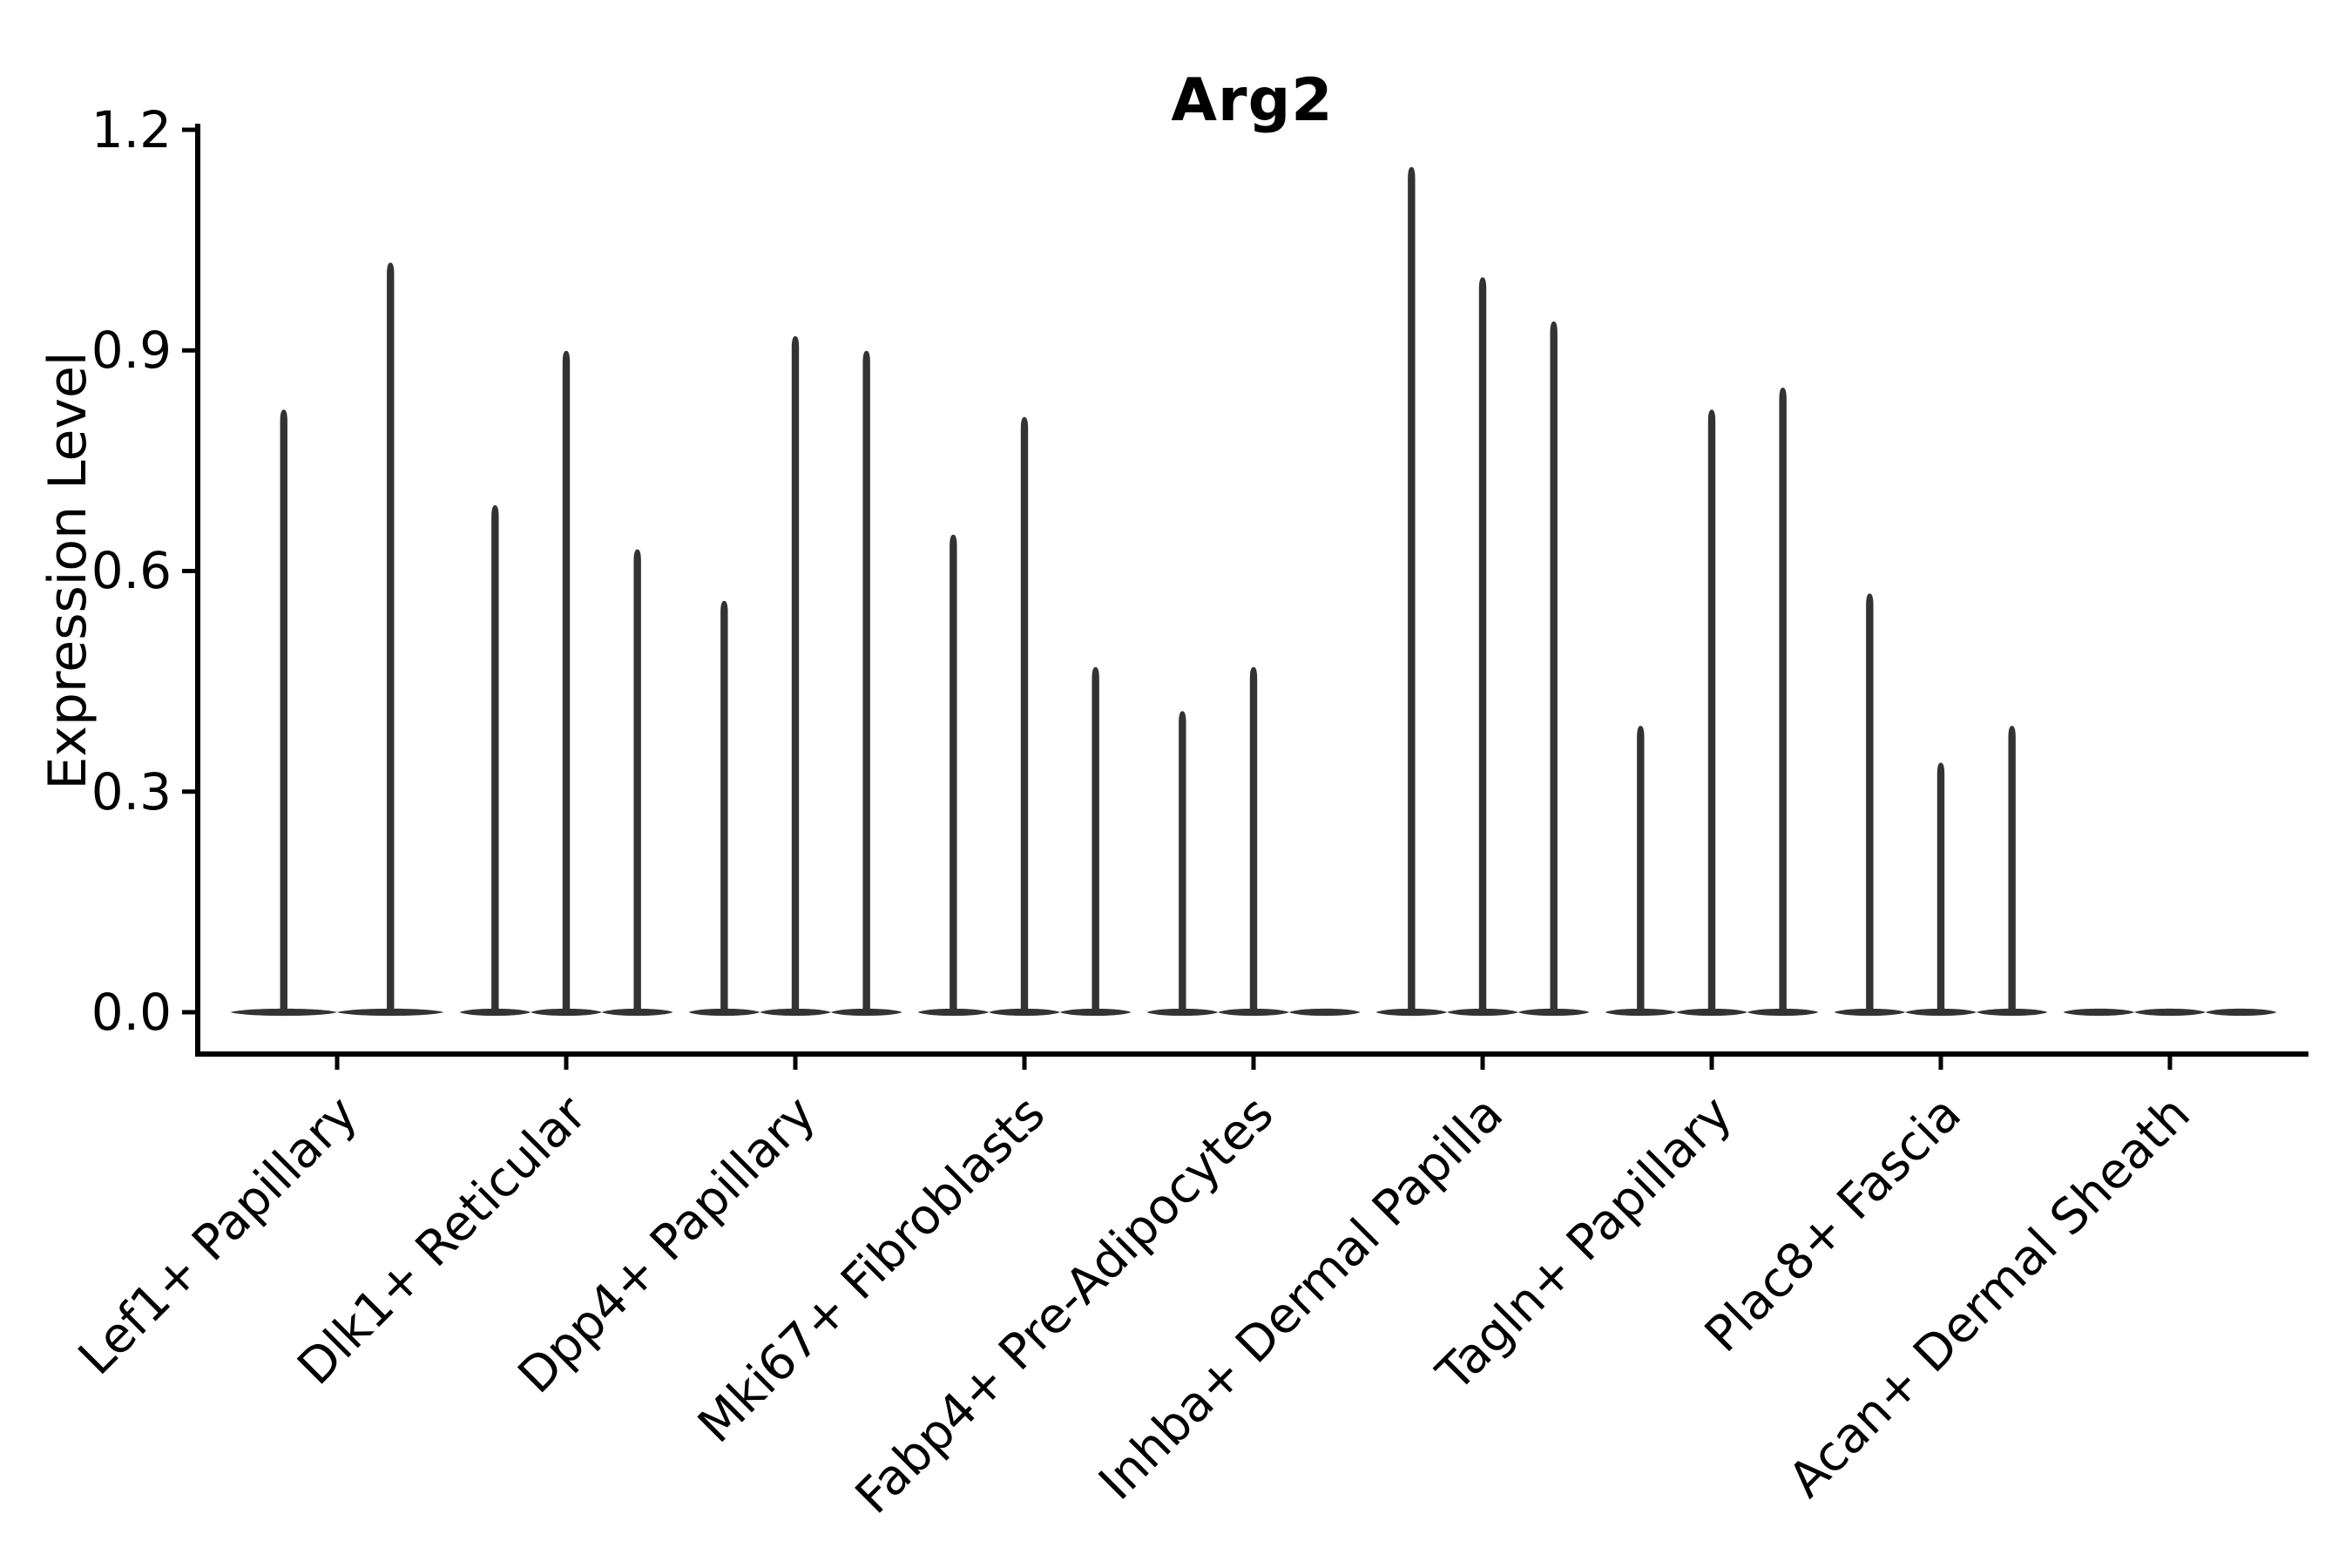  What do you see at coordinates (1252, 100) in the screenshot?
I see `chart-title: Arg2` at bounding box center [1252, 100].